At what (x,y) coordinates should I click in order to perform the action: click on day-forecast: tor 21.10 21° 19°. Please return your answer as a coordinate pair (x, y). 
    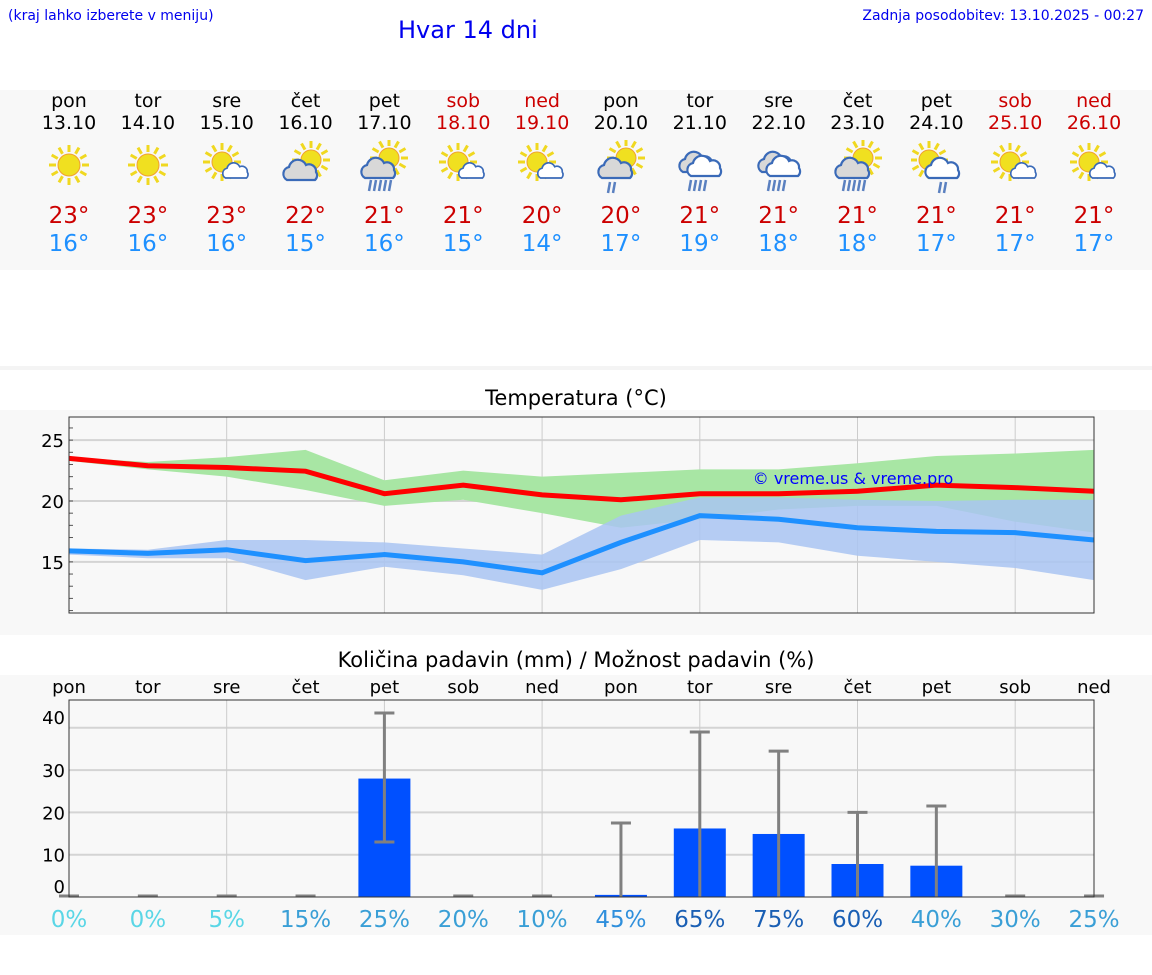
    Looking at the image, I should click on (700, 174).